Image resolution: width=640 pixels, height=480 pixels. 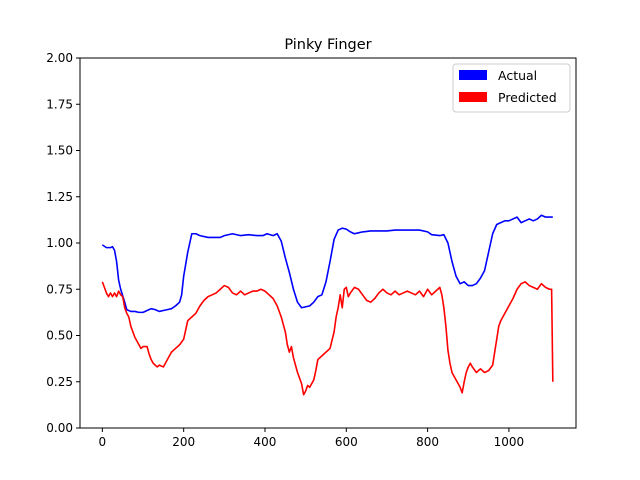 What do you see at coordinates (327, 45) in the screenshot?
I see `chart-title: Pinky Finger` at bounding box center [327, 45].